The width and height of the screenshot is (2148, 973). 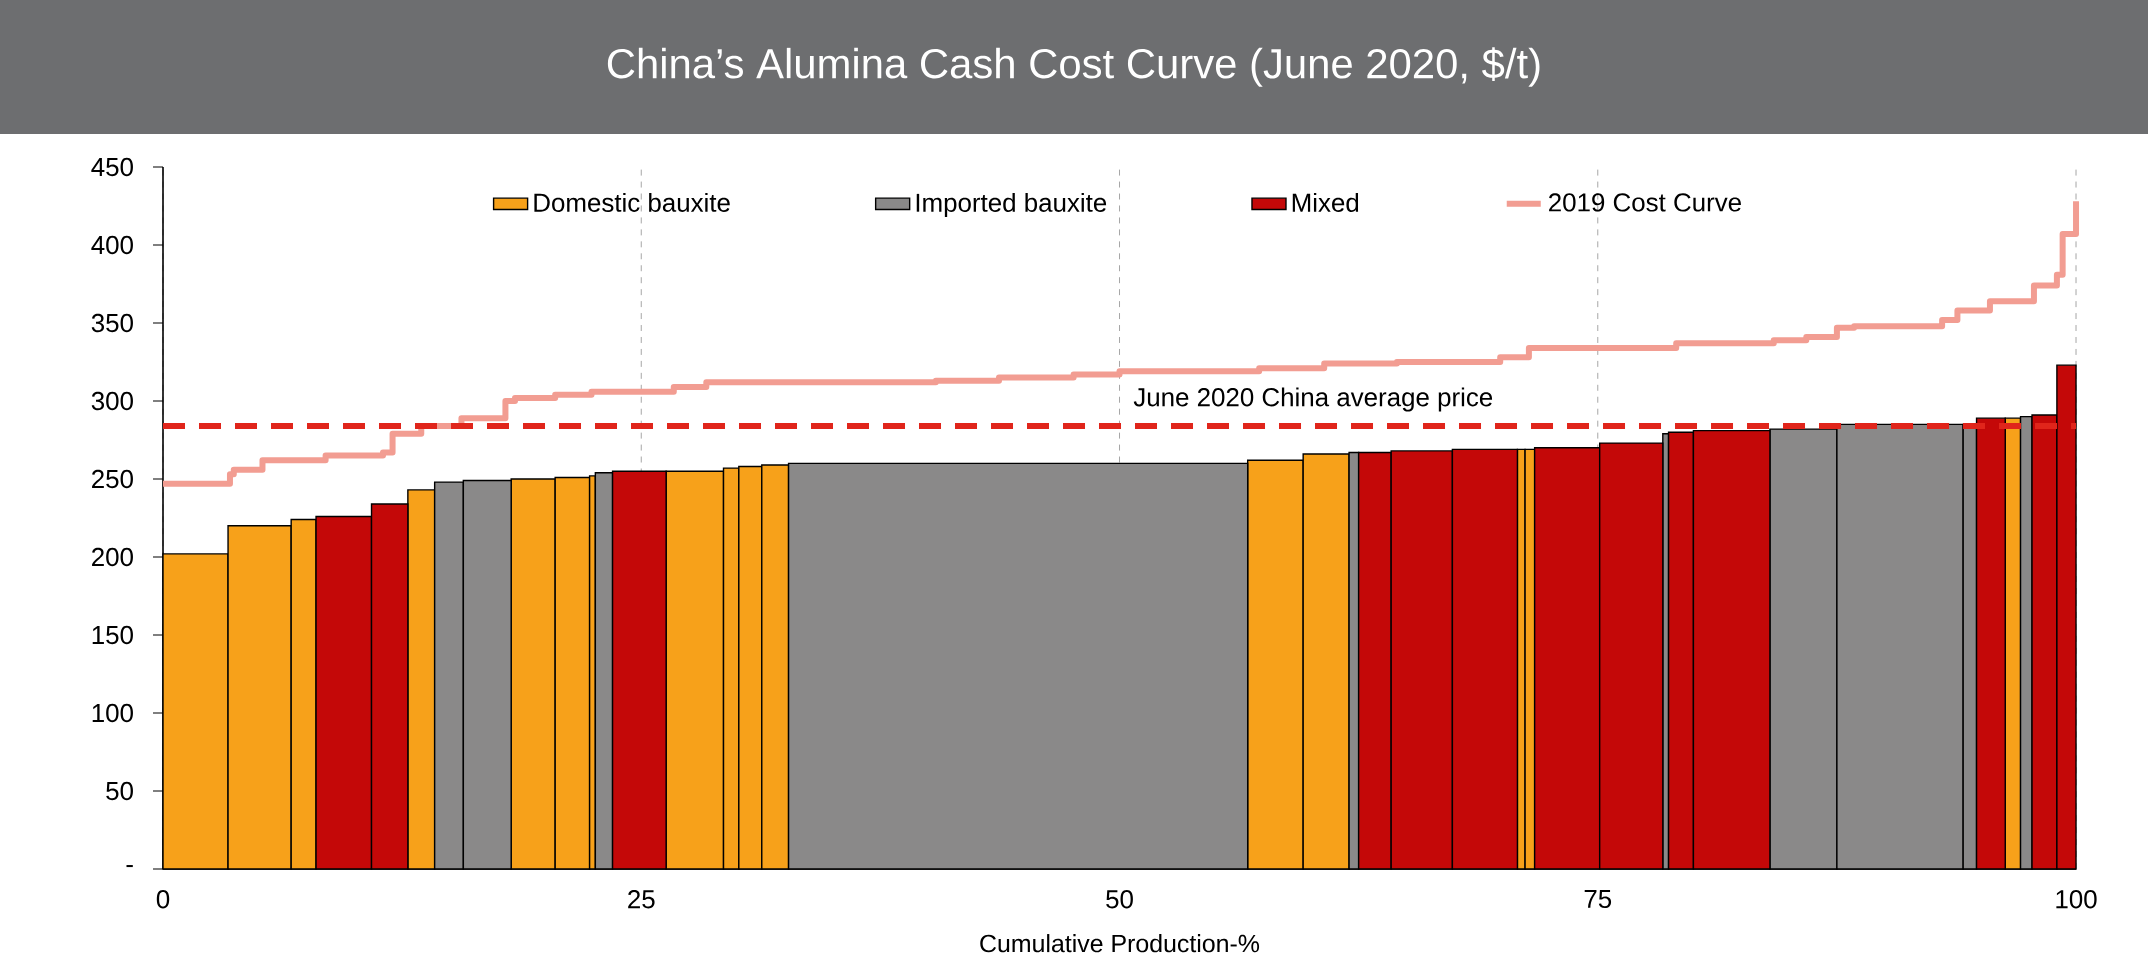 I want to click on x-tick-label: 50, so click(x=1119, y=899).